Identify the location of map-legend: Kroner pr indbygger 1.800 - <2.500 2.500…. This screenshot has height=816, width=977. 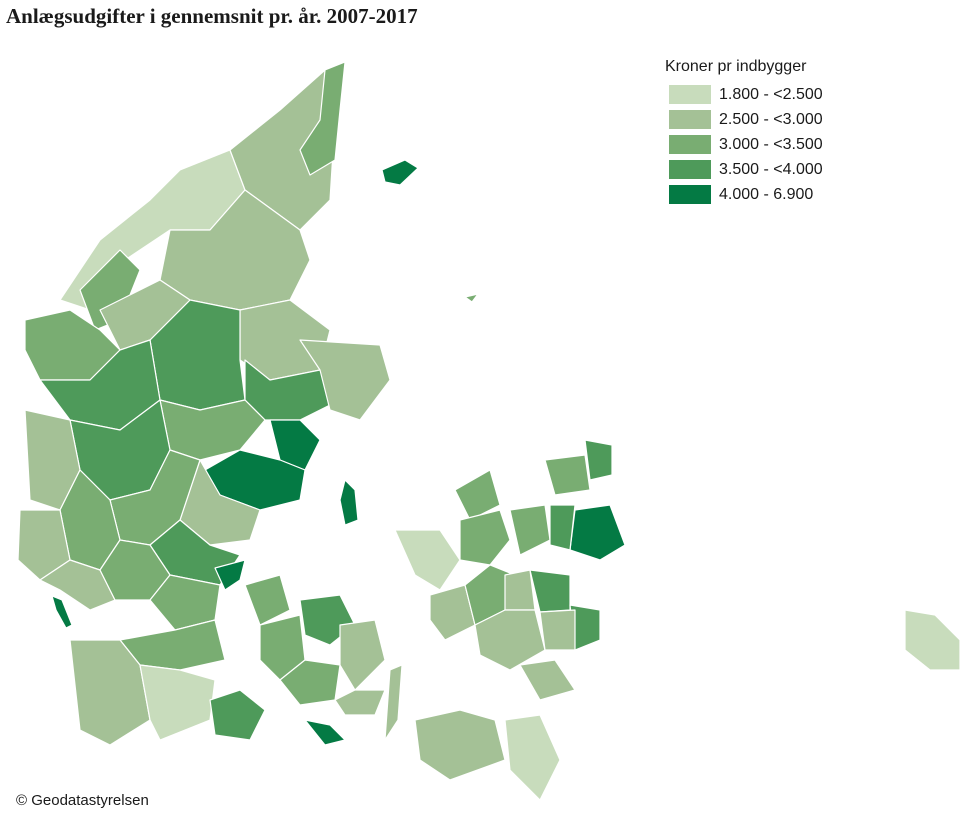
(744, 132).